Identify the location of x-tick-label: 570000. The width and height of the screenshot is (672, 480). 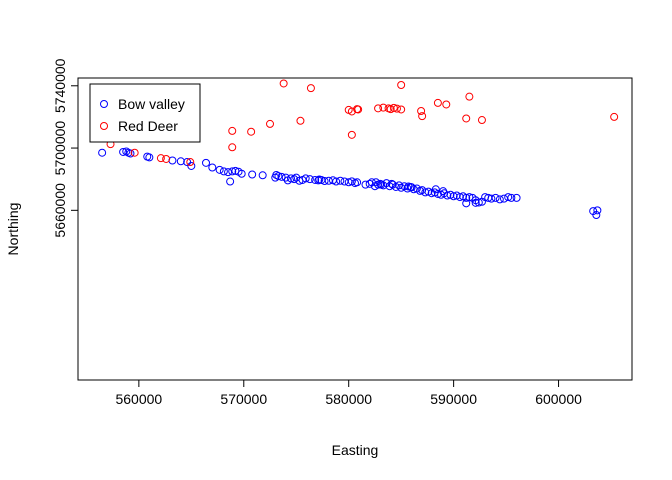
(243, 399).